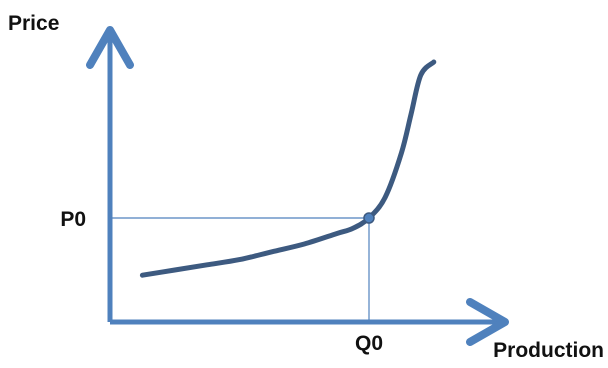 The width and height of the screenshot is (608, 368). What do you see at coordinates (369, 343) in the screenshot?
I see `q0-tick-label: Q0` at bounding box center [369, 343].